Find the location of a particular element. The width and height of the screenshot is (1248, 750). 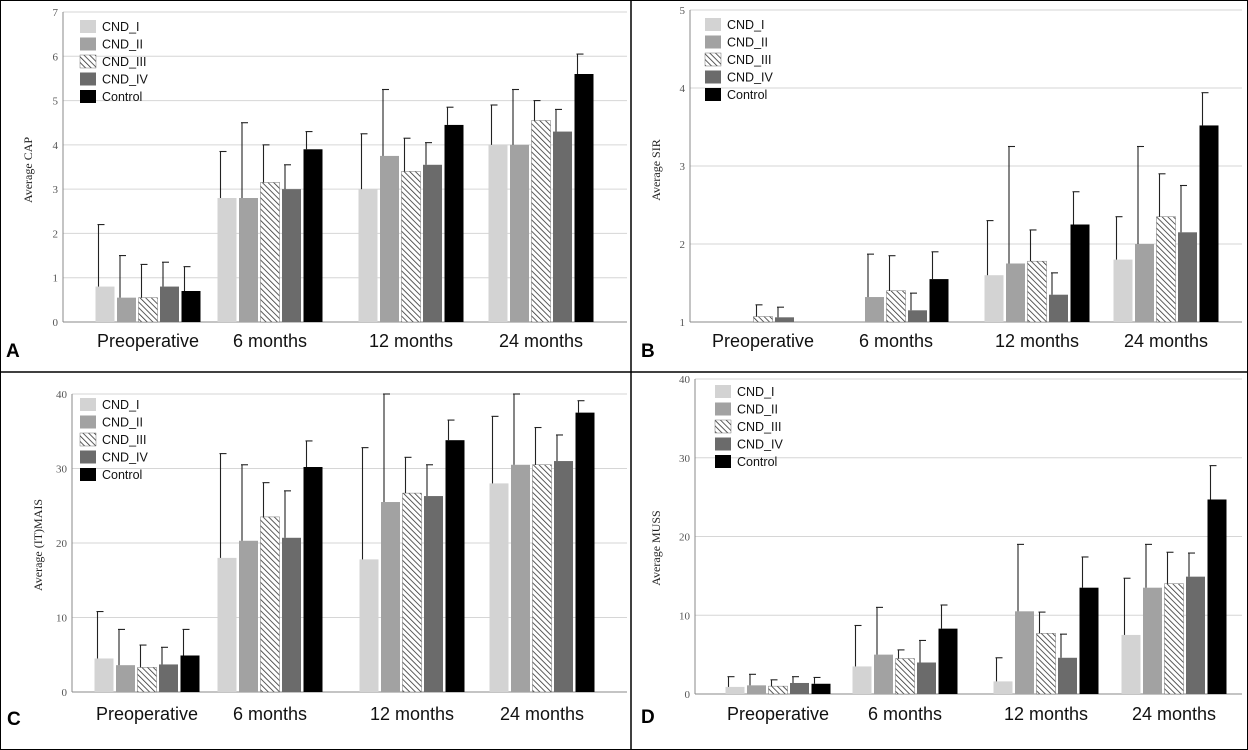

y-tick-label: 30 is located at coordinates (62, 470).